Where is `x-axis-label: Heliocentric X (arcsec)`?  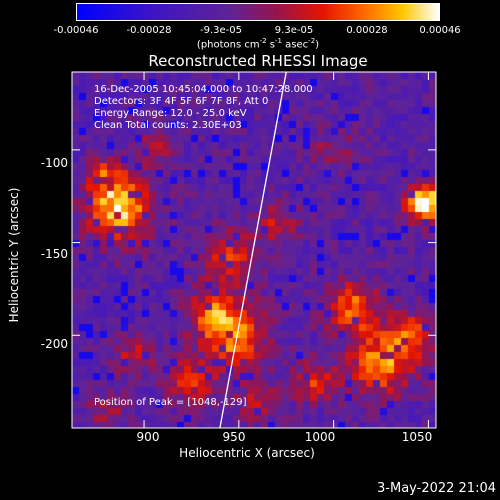 x-axis-label: Heliocentric X (arcsec) is located at coordinates (247, 453).